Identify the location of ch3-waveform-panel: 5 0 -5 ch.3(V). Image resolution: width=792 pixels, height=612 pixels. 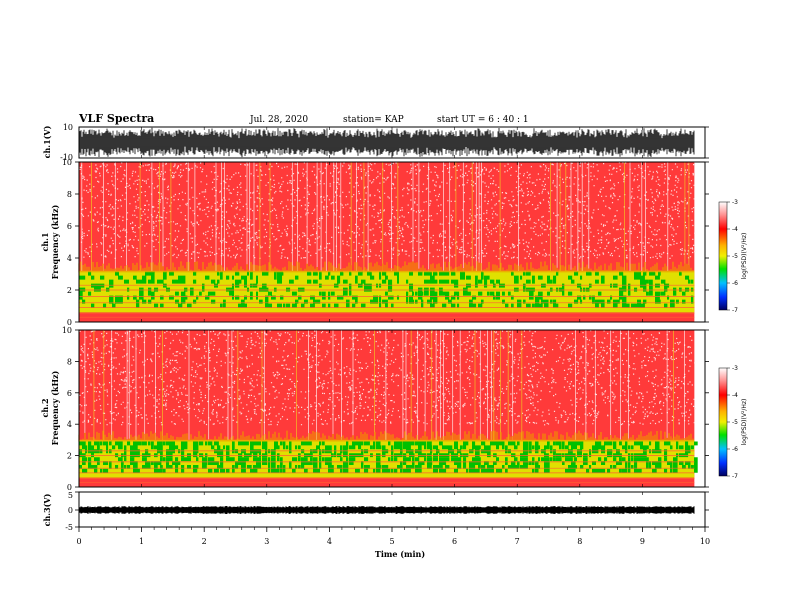
(375, 511).